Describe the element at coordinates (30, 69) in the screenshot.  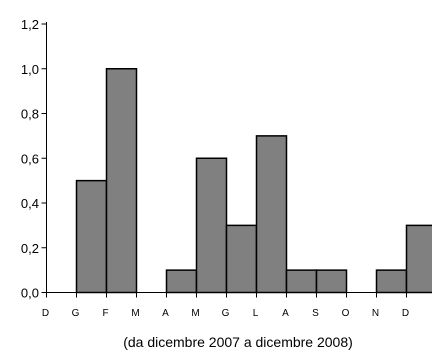
I see `y-tick-label-5: 1,0` at that location.